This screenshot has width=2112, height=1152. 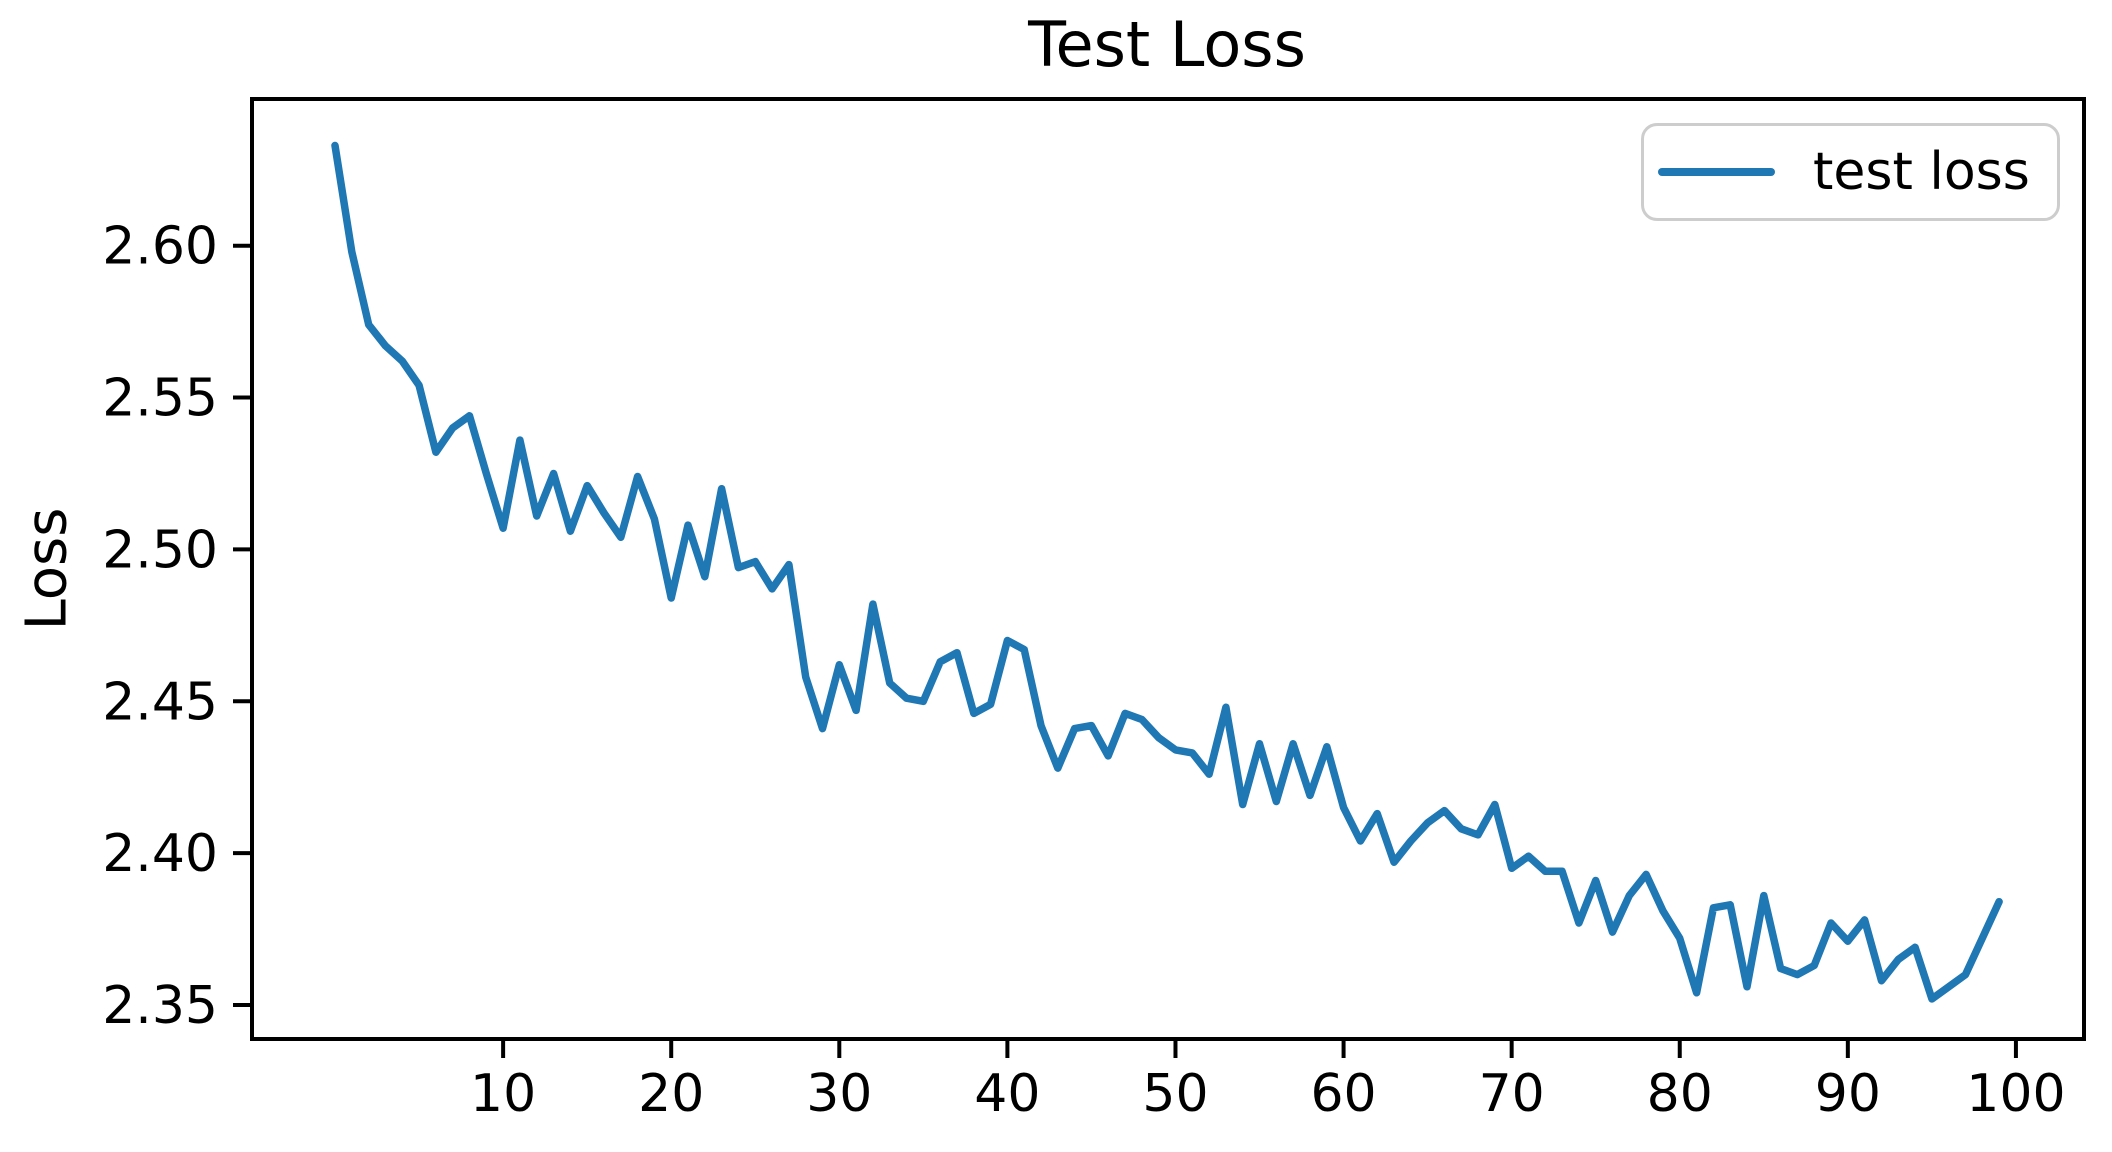 What do you see at coordinates (1848, 1094) in the screenshot?
I see `x-tick-label-90: 90` at bounding box center [1848, 1094].